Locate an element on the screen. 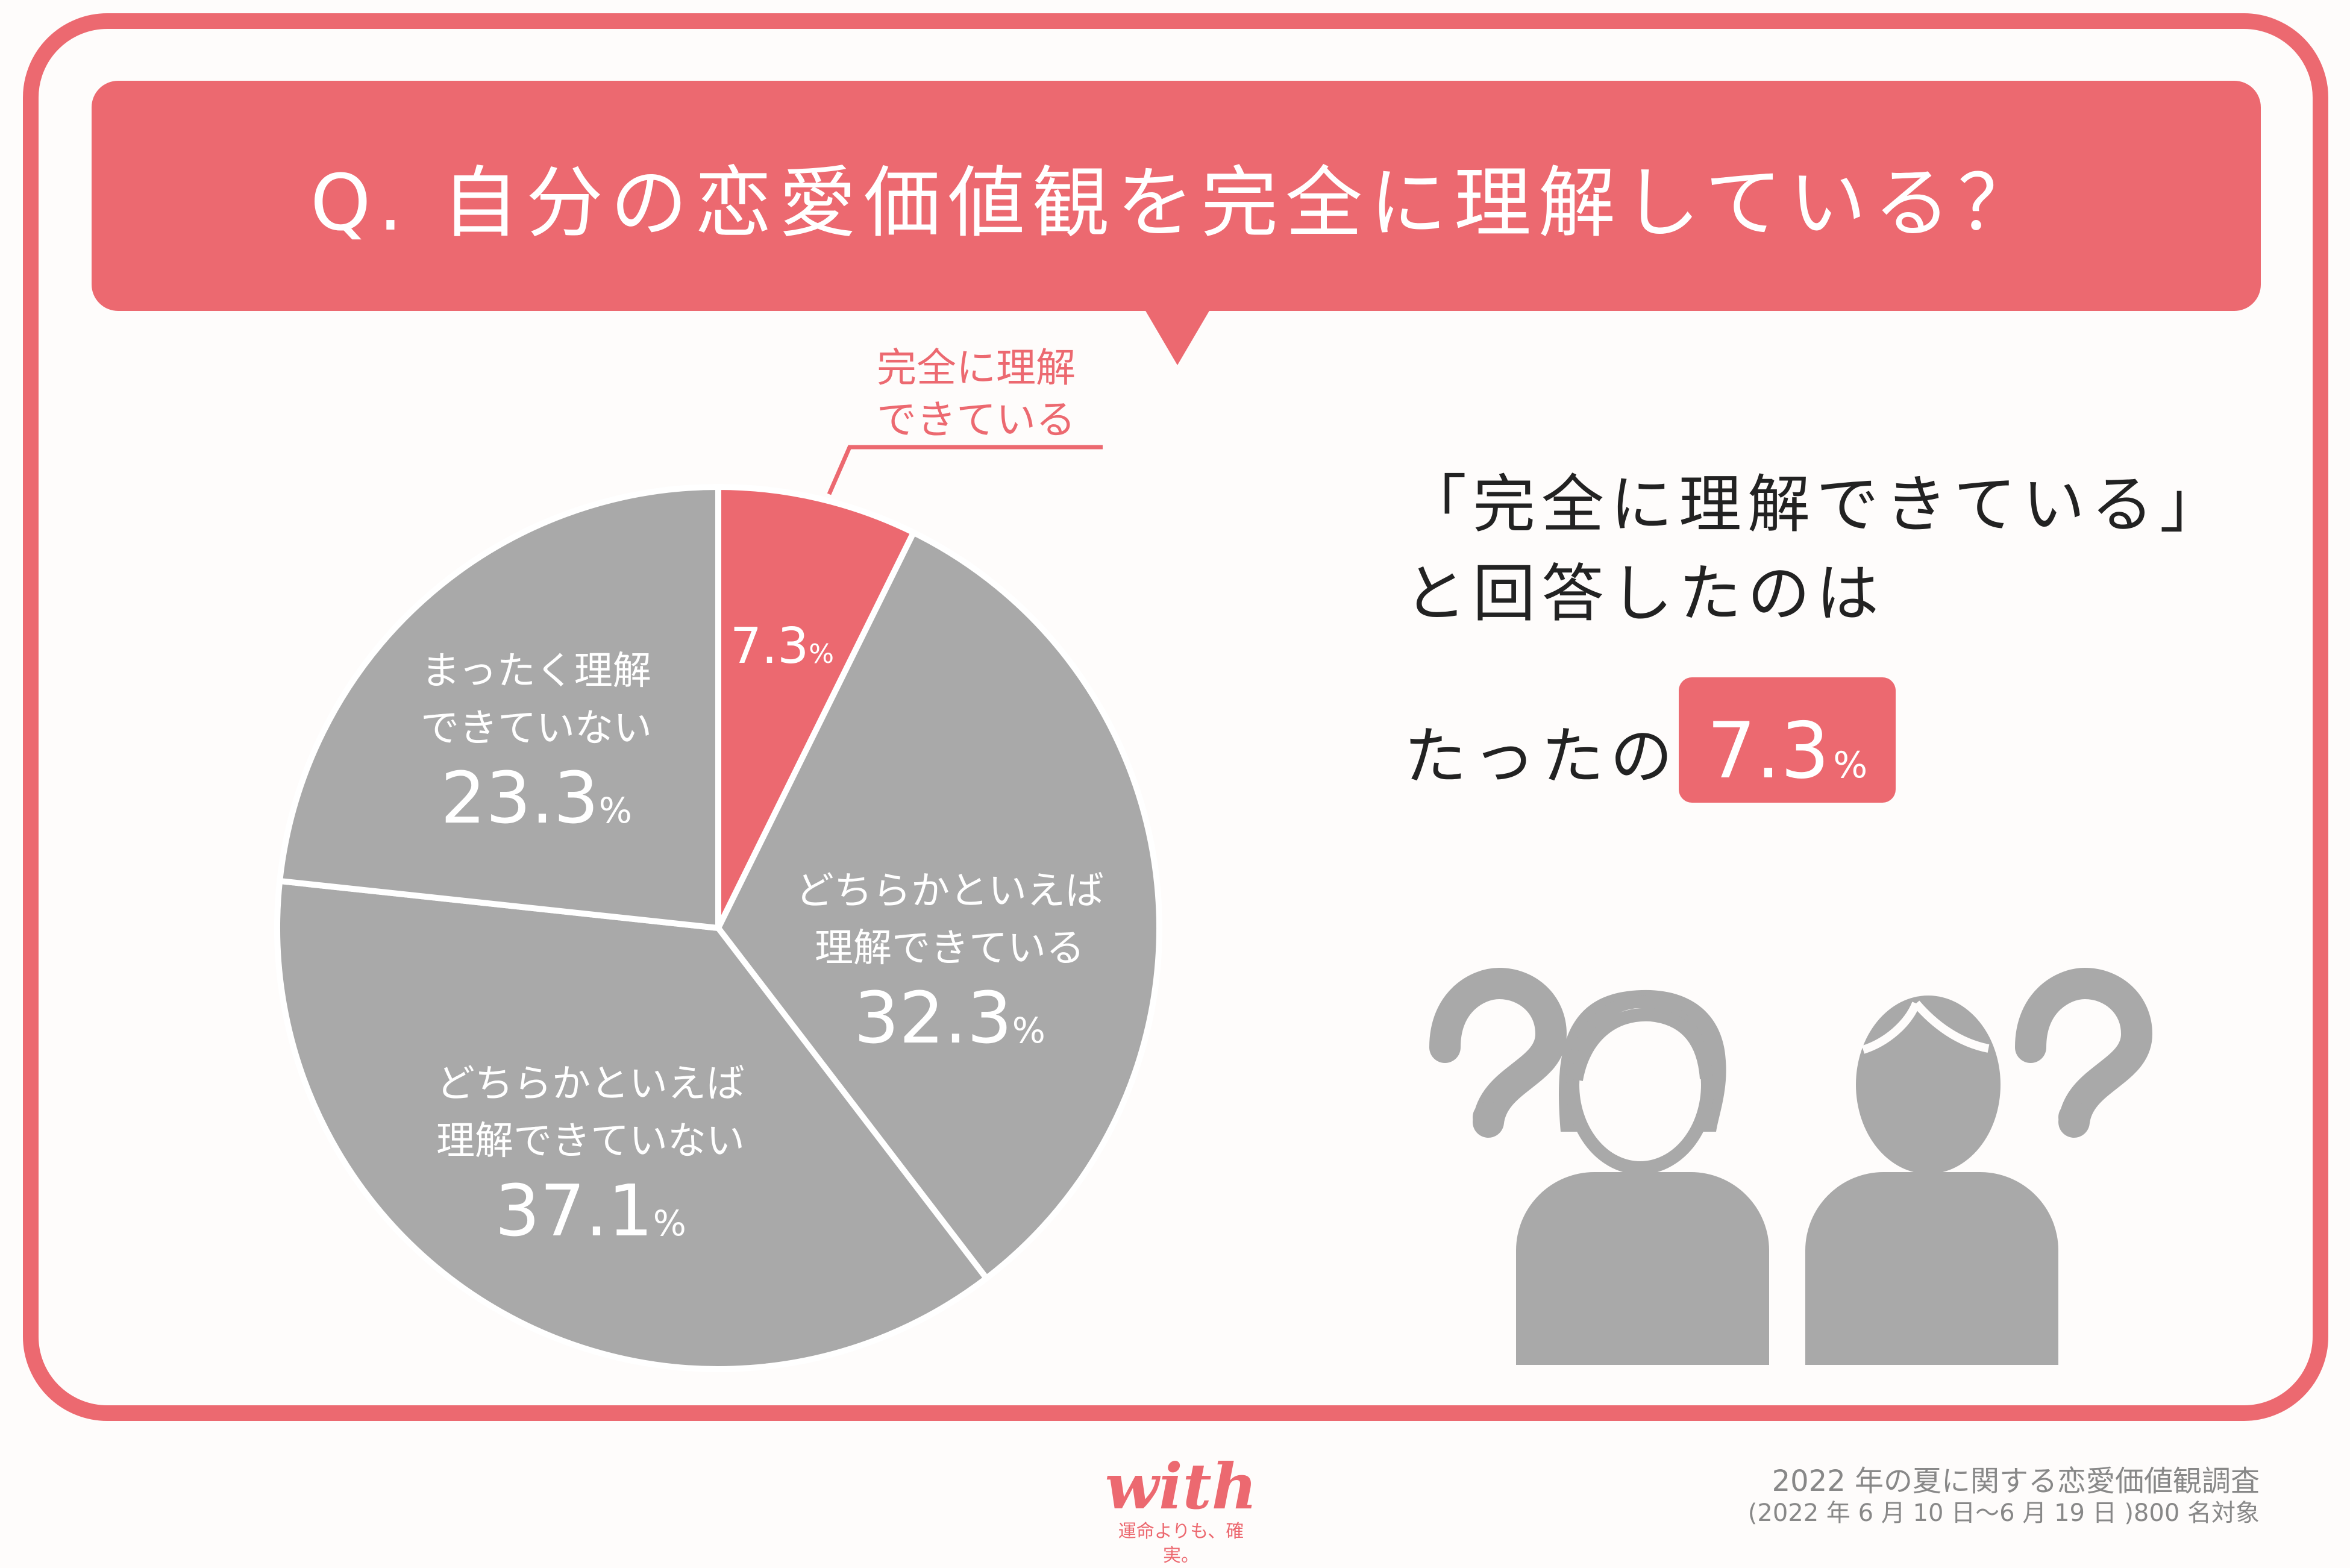 Image resolution: width=2350 pixels, height=1568 pixels. pie-label-3-line-1: どちらかといえば is located at coordinates (590, 1084).